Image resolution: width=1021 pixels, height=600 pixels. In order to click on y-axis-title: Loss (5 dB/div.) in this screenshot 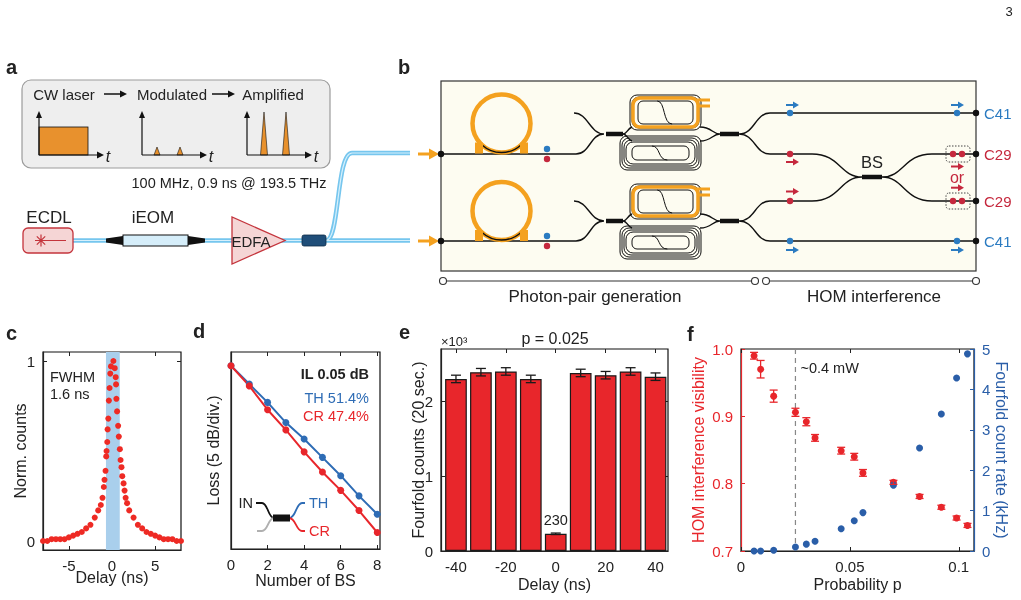, I will do `click(213, 450)`.